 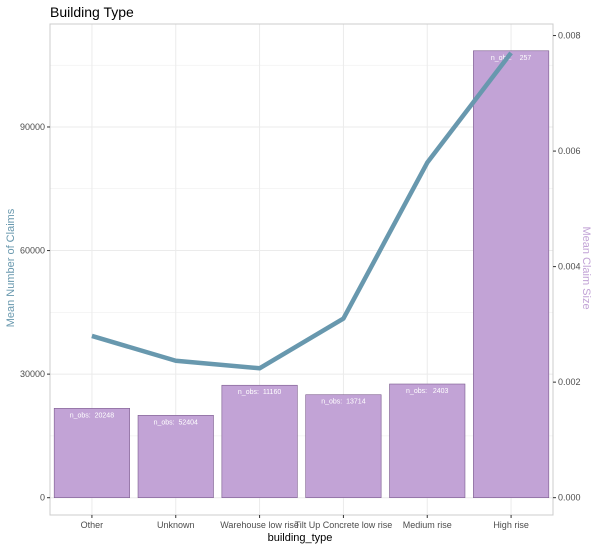 What do you see at coordinates (11, 267) in the screenshot?
I see `left-y-axis-title: Mean Number of Claims` at bounding box center [11, 267].